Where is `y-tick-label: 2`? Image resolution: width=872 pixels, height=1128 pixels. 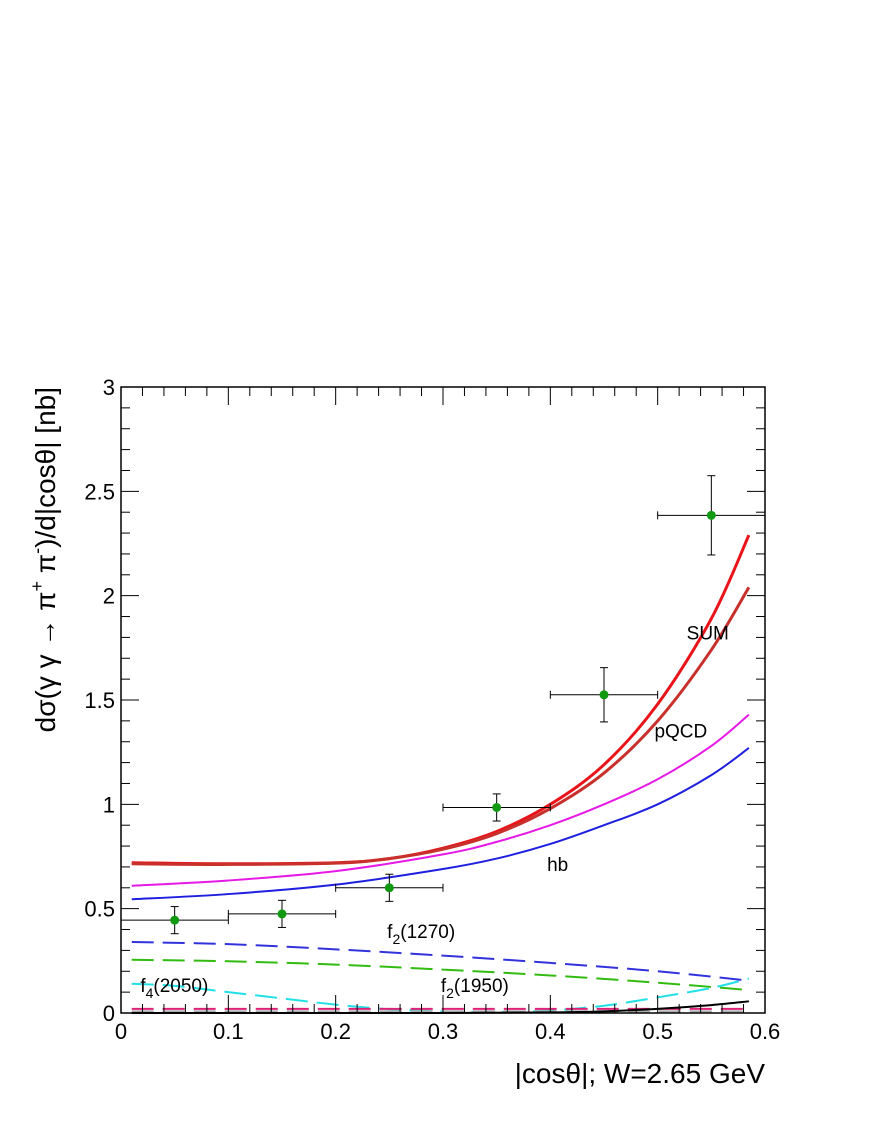 y-tick-label: 2 is located at coordinates (109, 596).